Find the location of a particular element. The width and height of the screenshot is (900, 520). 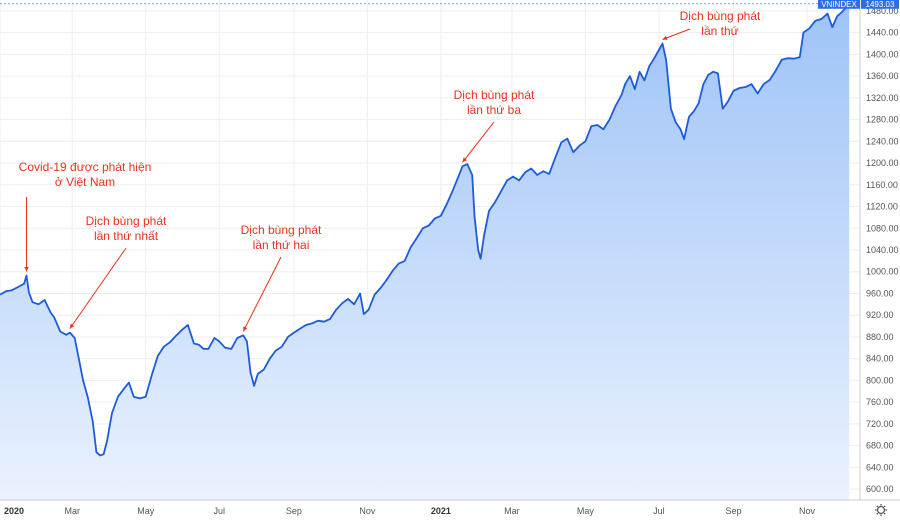

y-tick-label: 760.00 is located at coordinates (880, 402).